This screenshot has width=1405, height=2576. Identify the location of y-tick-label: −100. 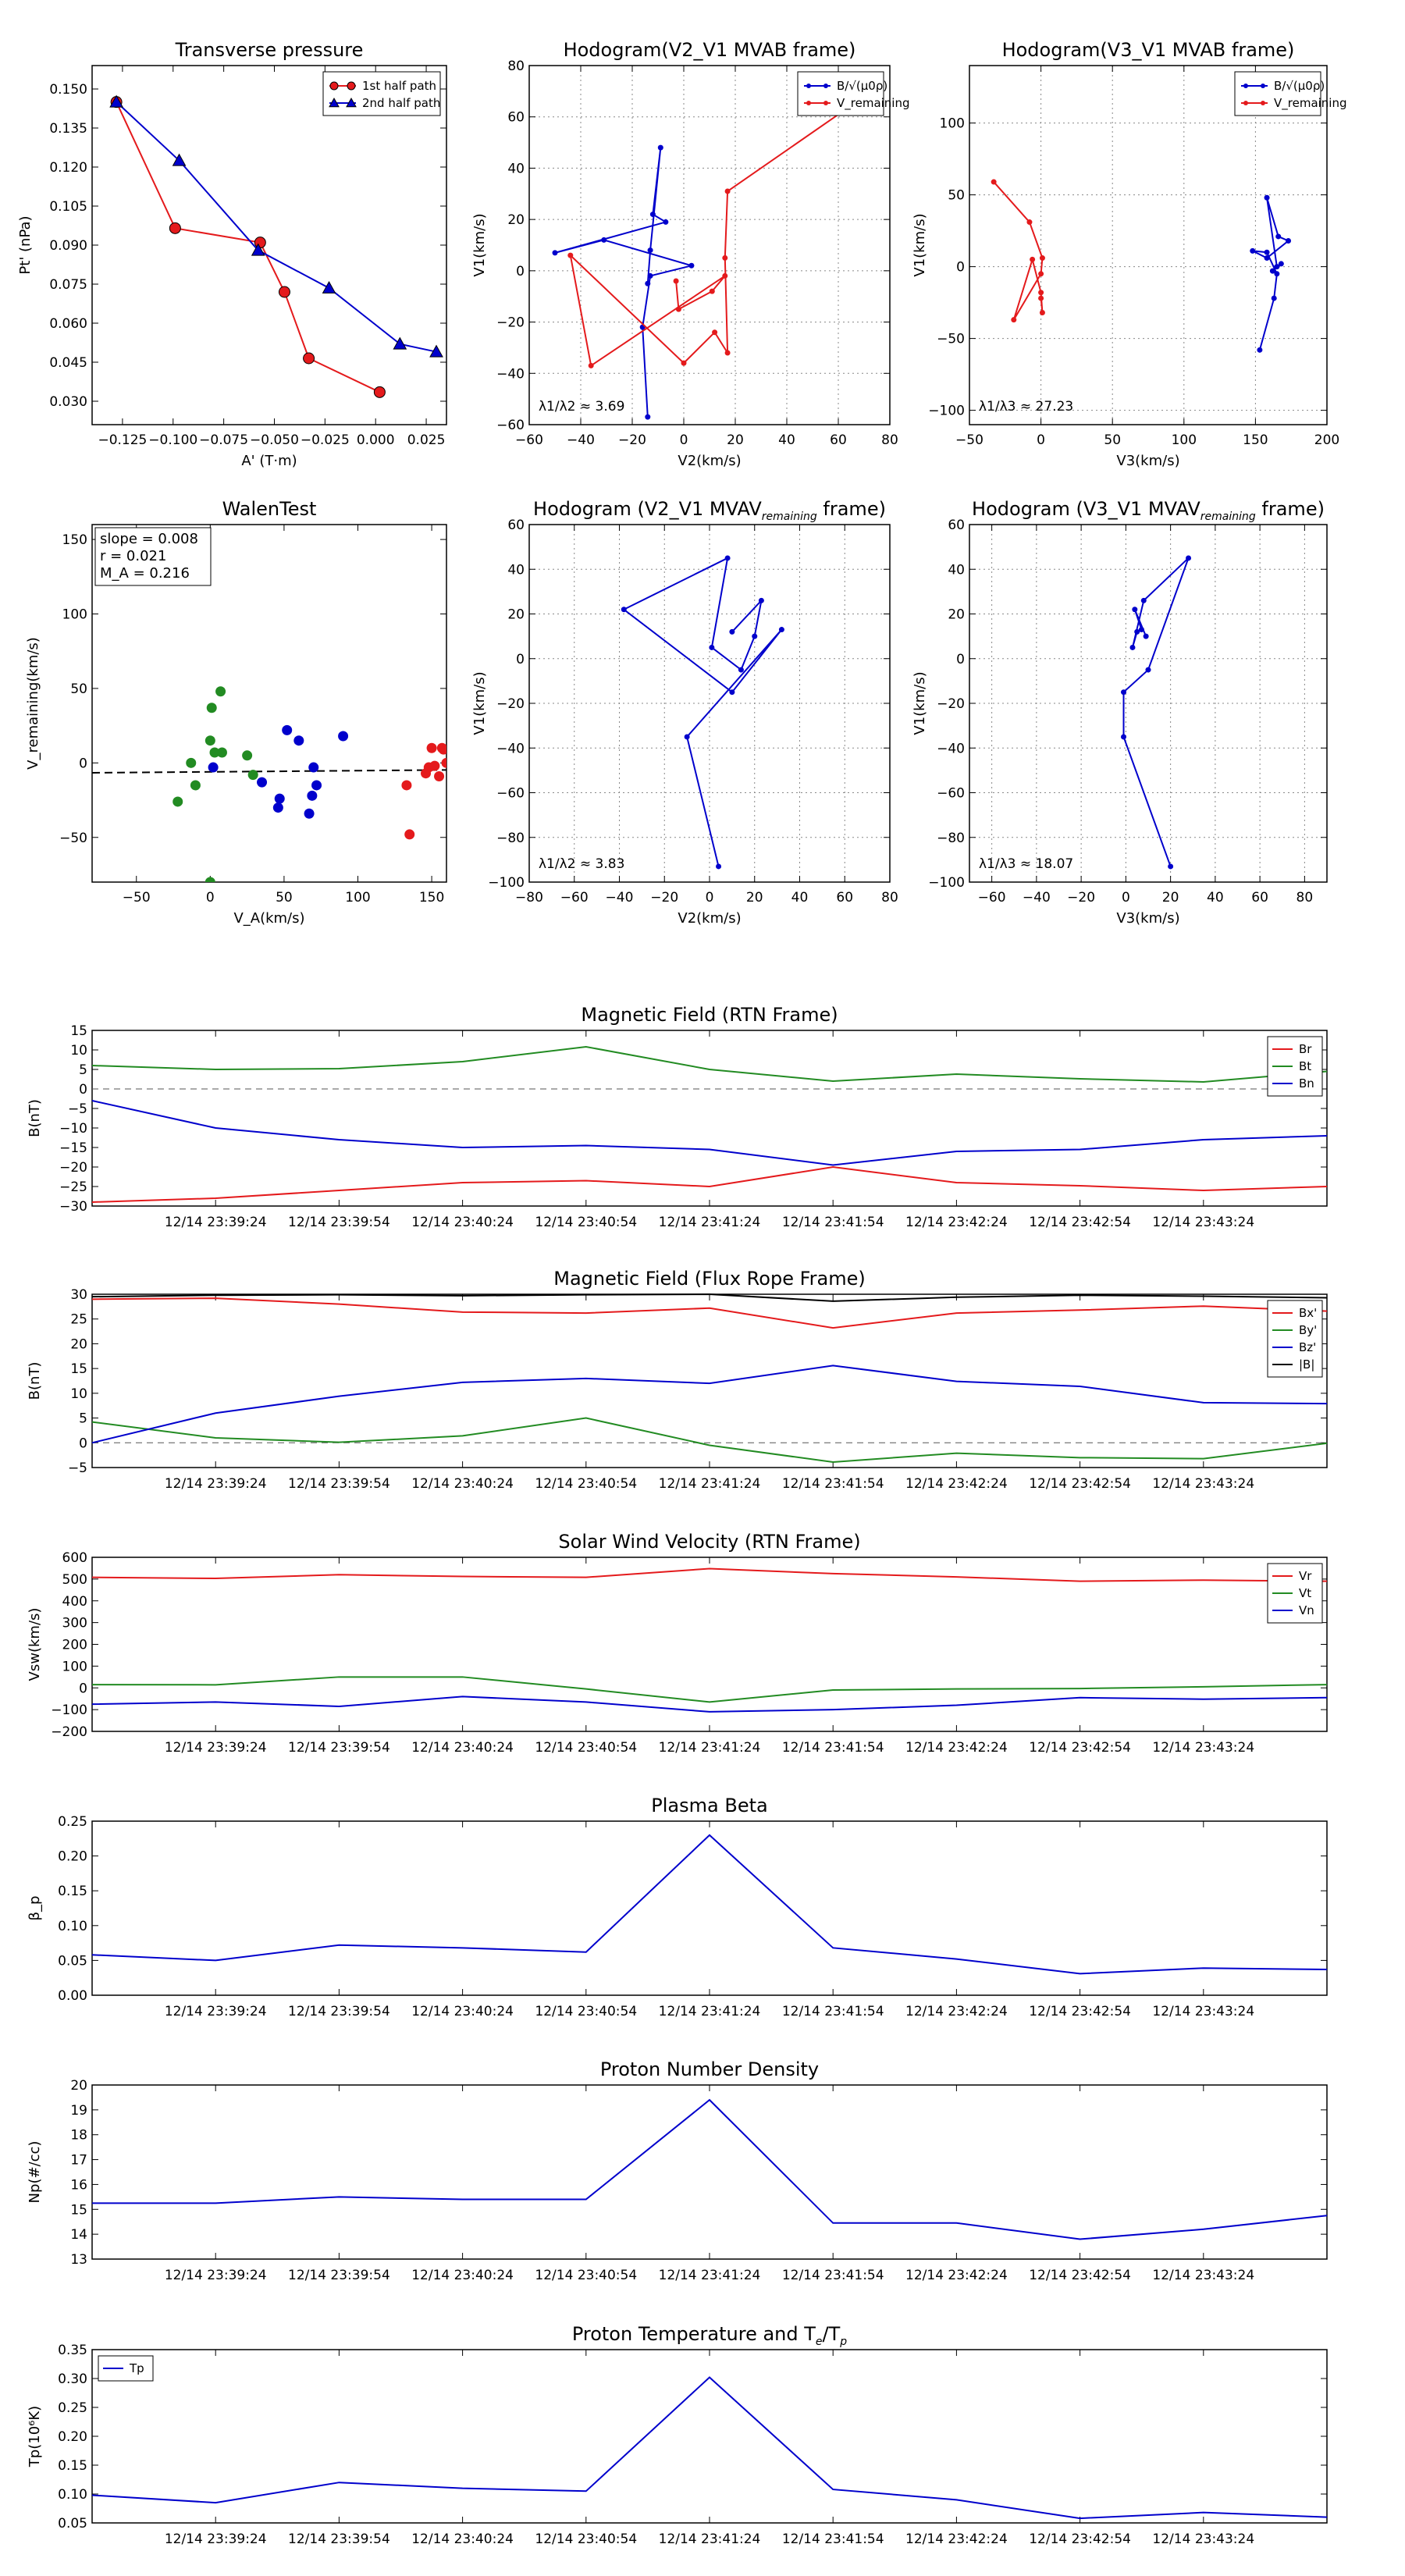
(69, 1710).